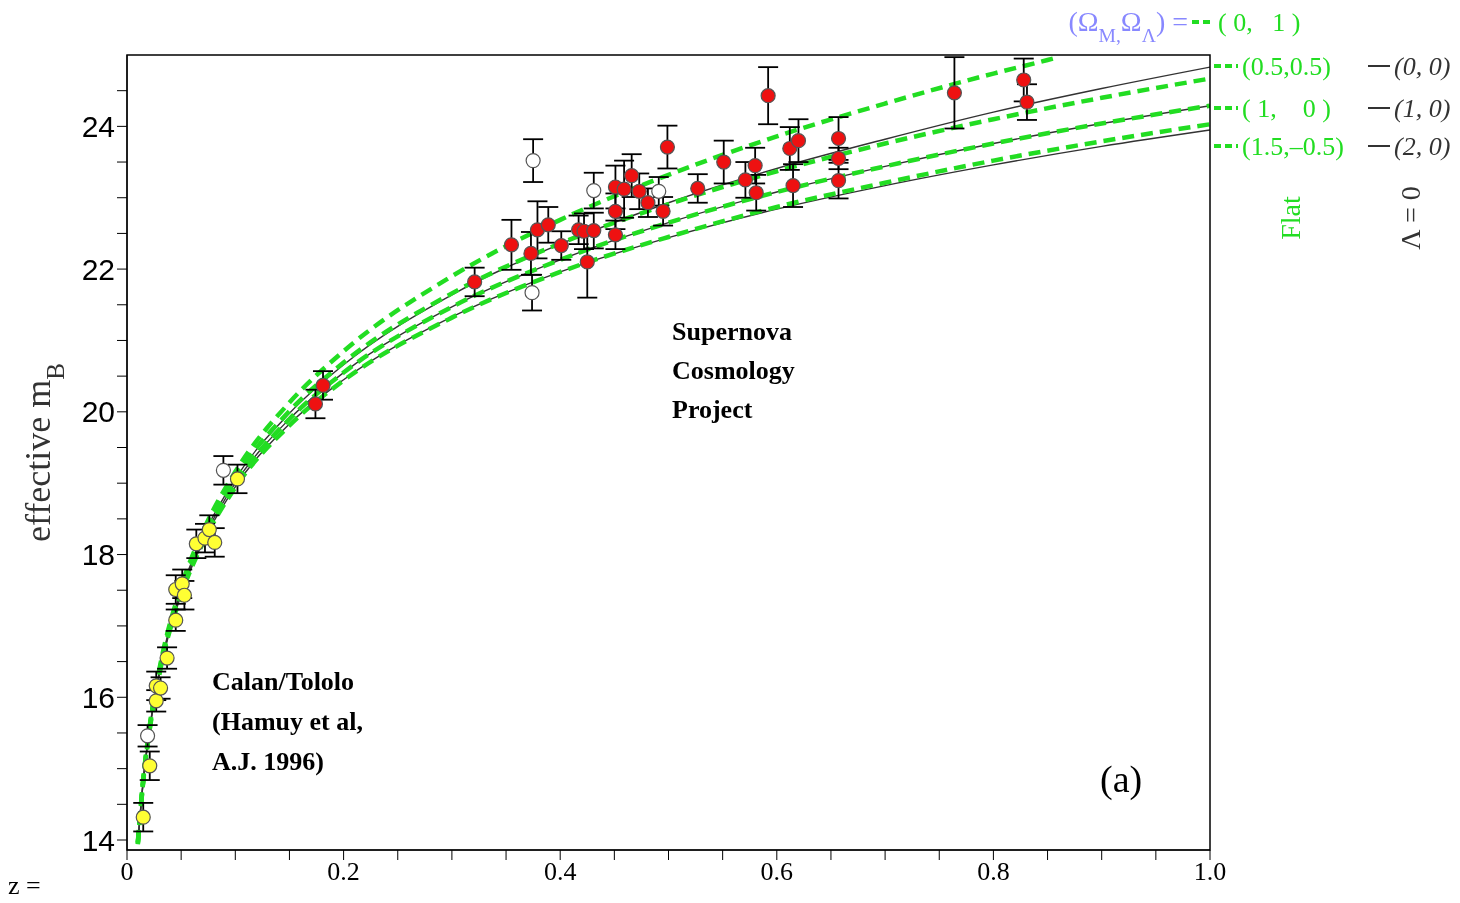 The height and width of the screenshot is (903, 1460). What do you see at coordinates (127, 872) in the screenshot?
I see `x-tick-label: 0` at bounding box center [127, 872].